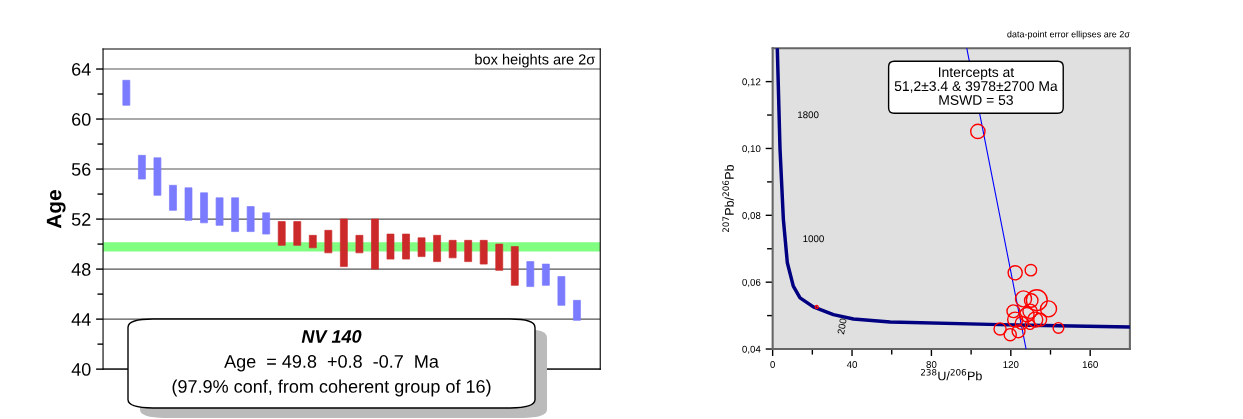  I want to click on y-tick-label: 60, so click(81, 119).